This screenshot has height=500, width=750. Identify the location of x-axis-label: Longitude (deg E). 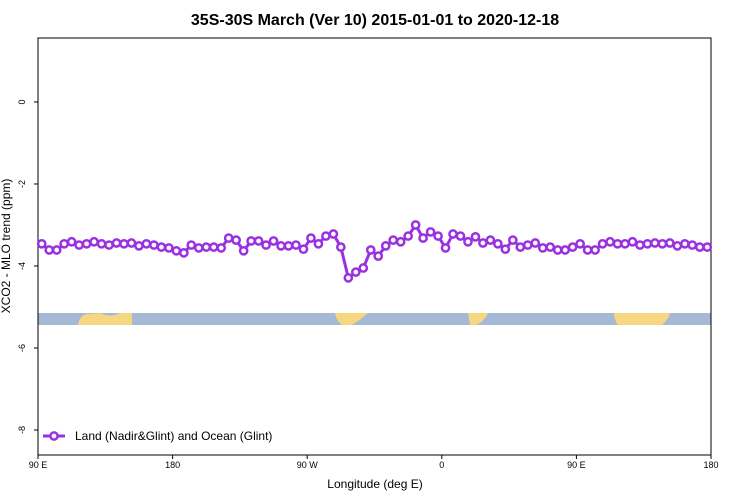
(374, 484).